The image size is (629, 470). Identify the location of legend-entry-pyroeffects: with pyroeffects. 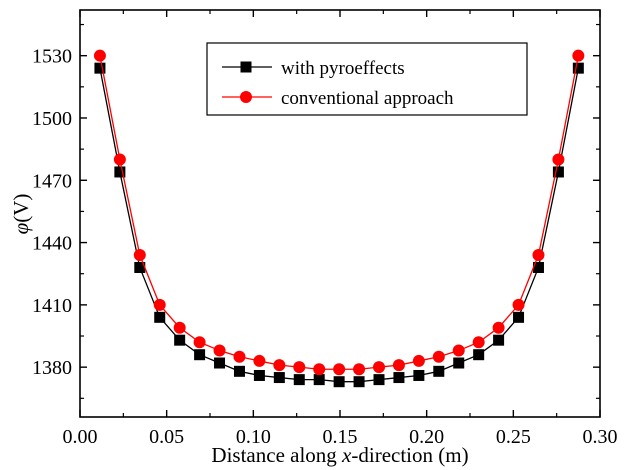
(313, 68).